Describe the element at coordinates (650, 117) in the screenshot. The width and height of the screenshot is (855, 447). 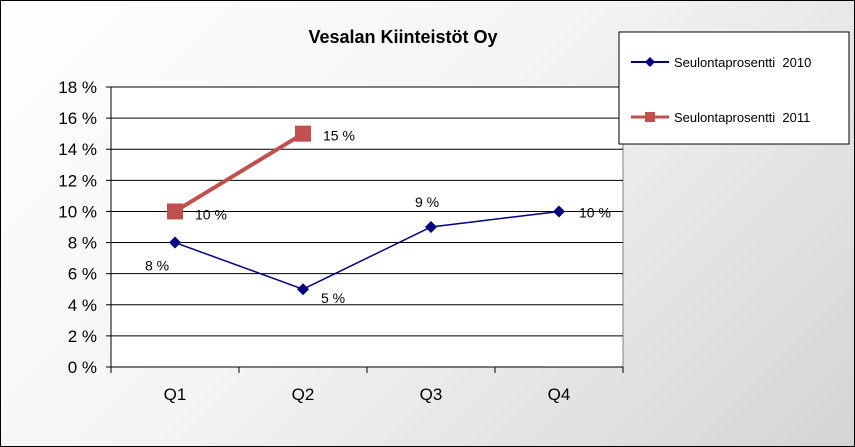
I see `legend-marker-2011` at that location.